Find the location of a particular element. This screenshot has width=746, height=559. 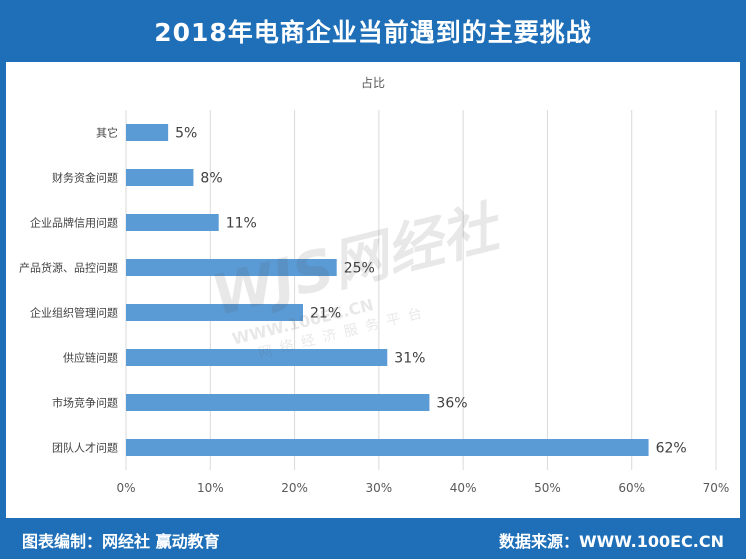

category-label: 企业组织管理问题 is located at coordinates (74, 313).